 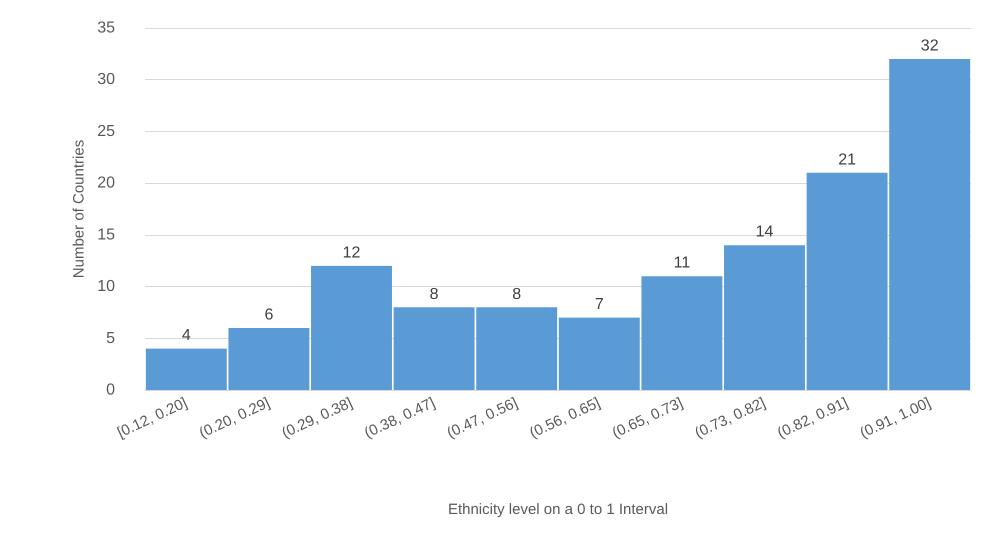 What do you see at coordinates (79, 209) in the screenshot?
I see `y-axis-title: Number of Countries` at bounding box center [79, 209].